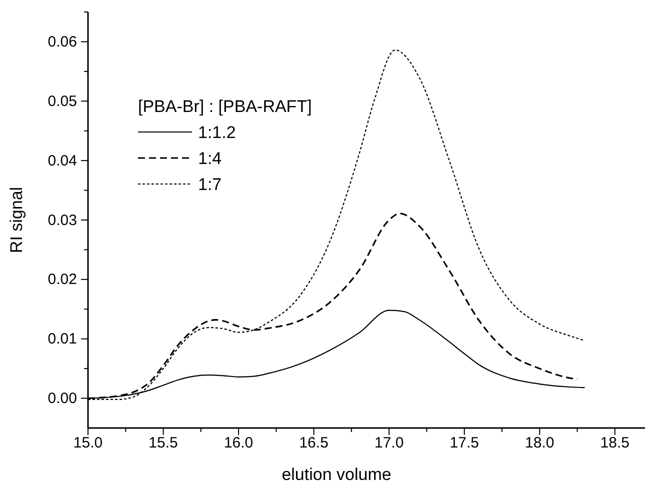 This screenshot has width=649, height=488. What do you see at coordinates (337, 474) in the screenshot?
I see `x-axis-title: elution volume` at bounding box center [337, 474].